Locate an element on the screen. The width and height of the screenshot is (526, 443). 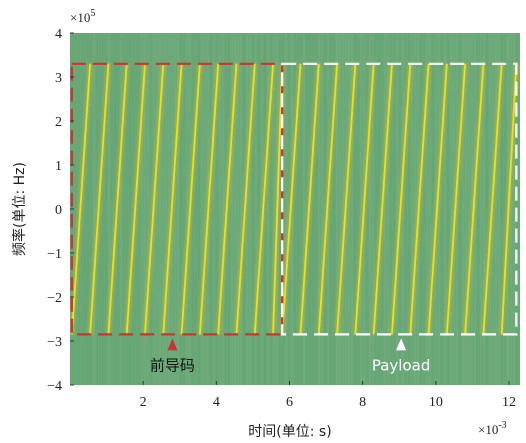
y-exponent-label: ×10⁵ is located at coordinates (82, 16).